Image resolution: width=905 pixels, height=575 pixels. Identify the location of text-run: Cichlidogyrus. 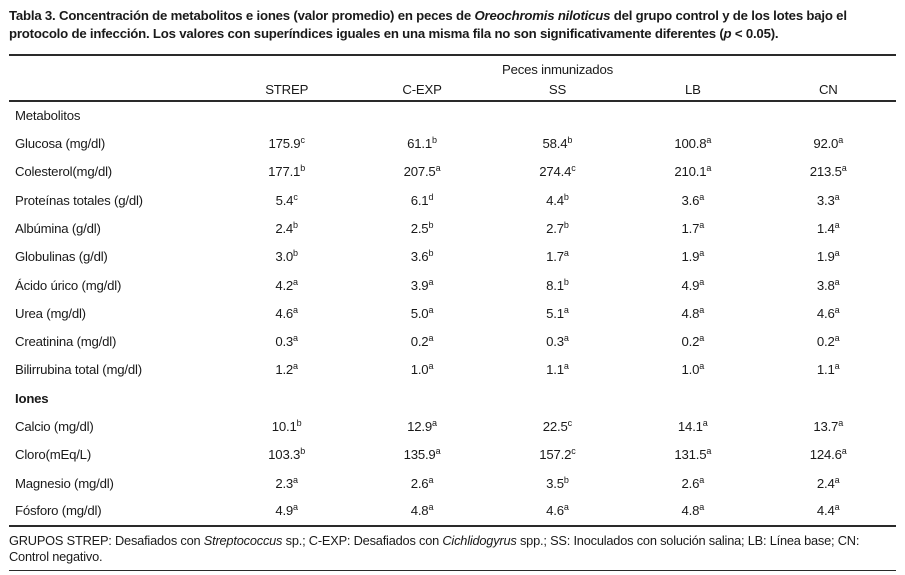
(479, 540).